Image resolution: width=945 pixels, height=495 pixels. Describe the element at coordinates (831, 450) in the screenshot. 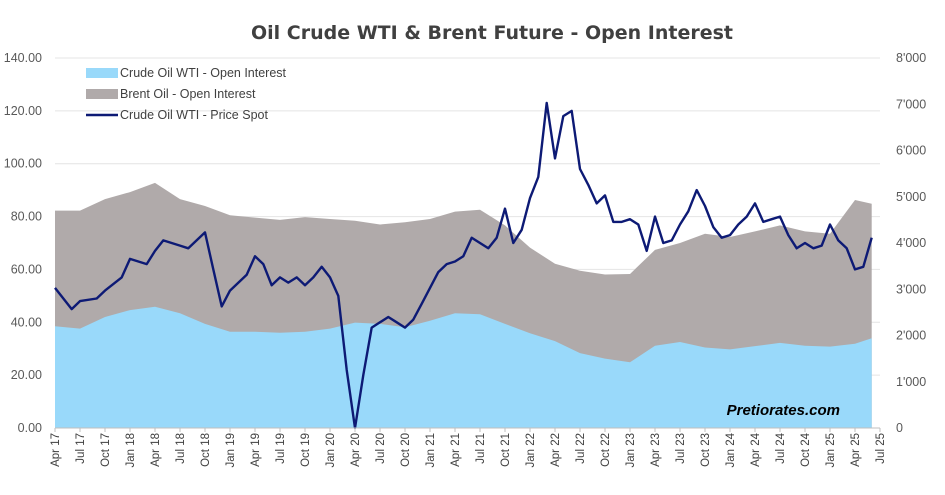

I see `x-axis-tick-label: Jan 25` at that location.